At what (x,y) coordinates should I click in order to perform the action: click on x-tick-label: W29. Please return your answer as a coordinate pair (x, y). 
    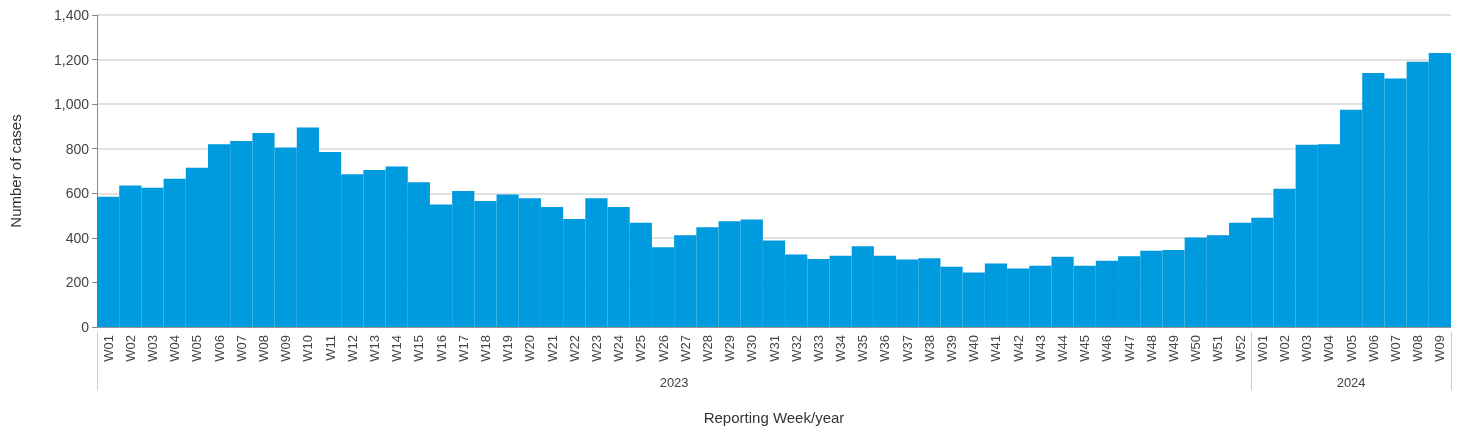
    Looking at the image, I should click on (730, 348).